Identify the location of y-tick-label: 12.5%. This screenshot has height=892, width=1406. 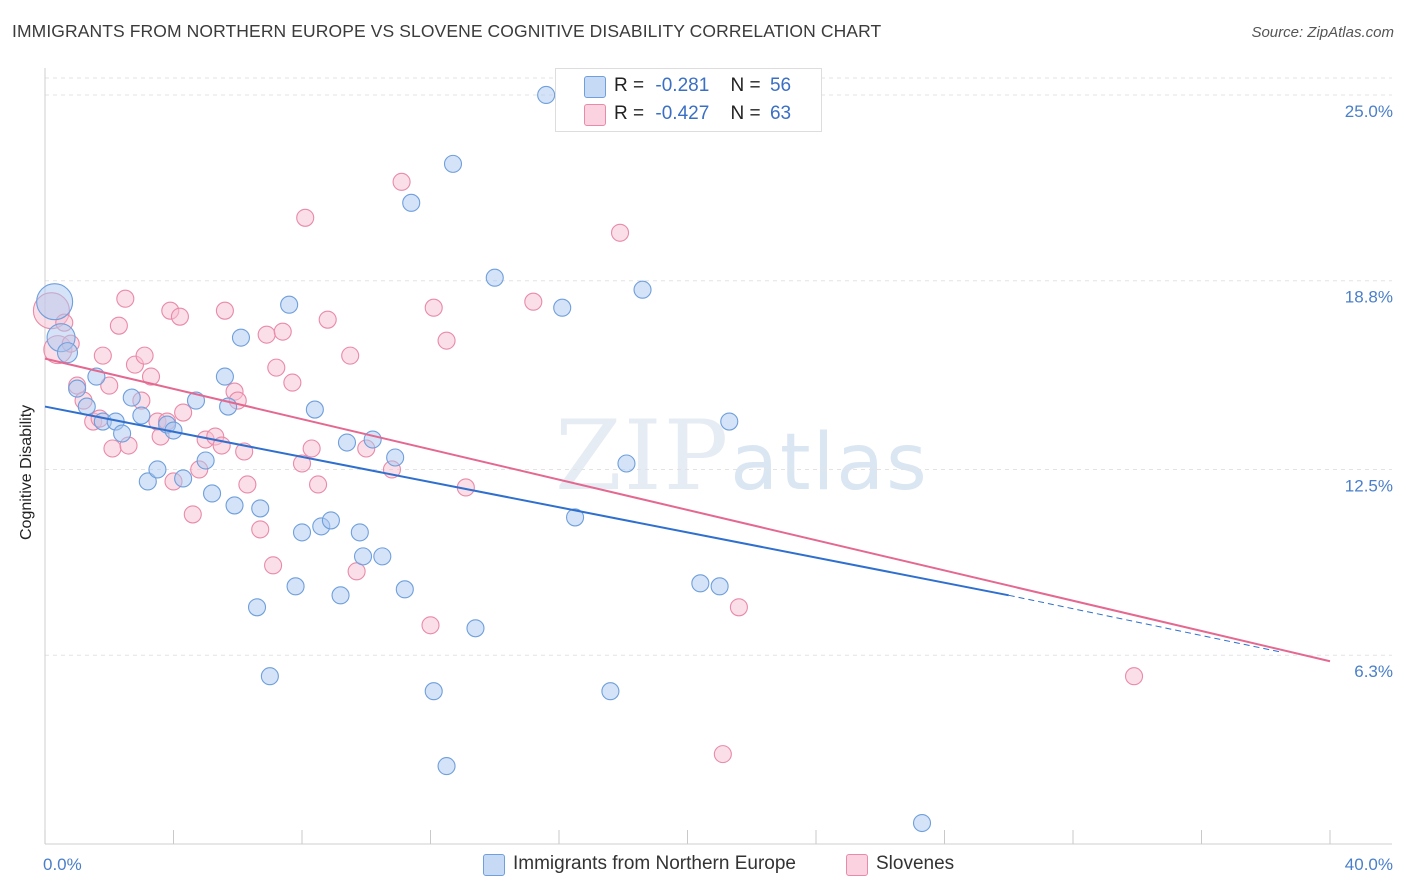
(1369, 485).